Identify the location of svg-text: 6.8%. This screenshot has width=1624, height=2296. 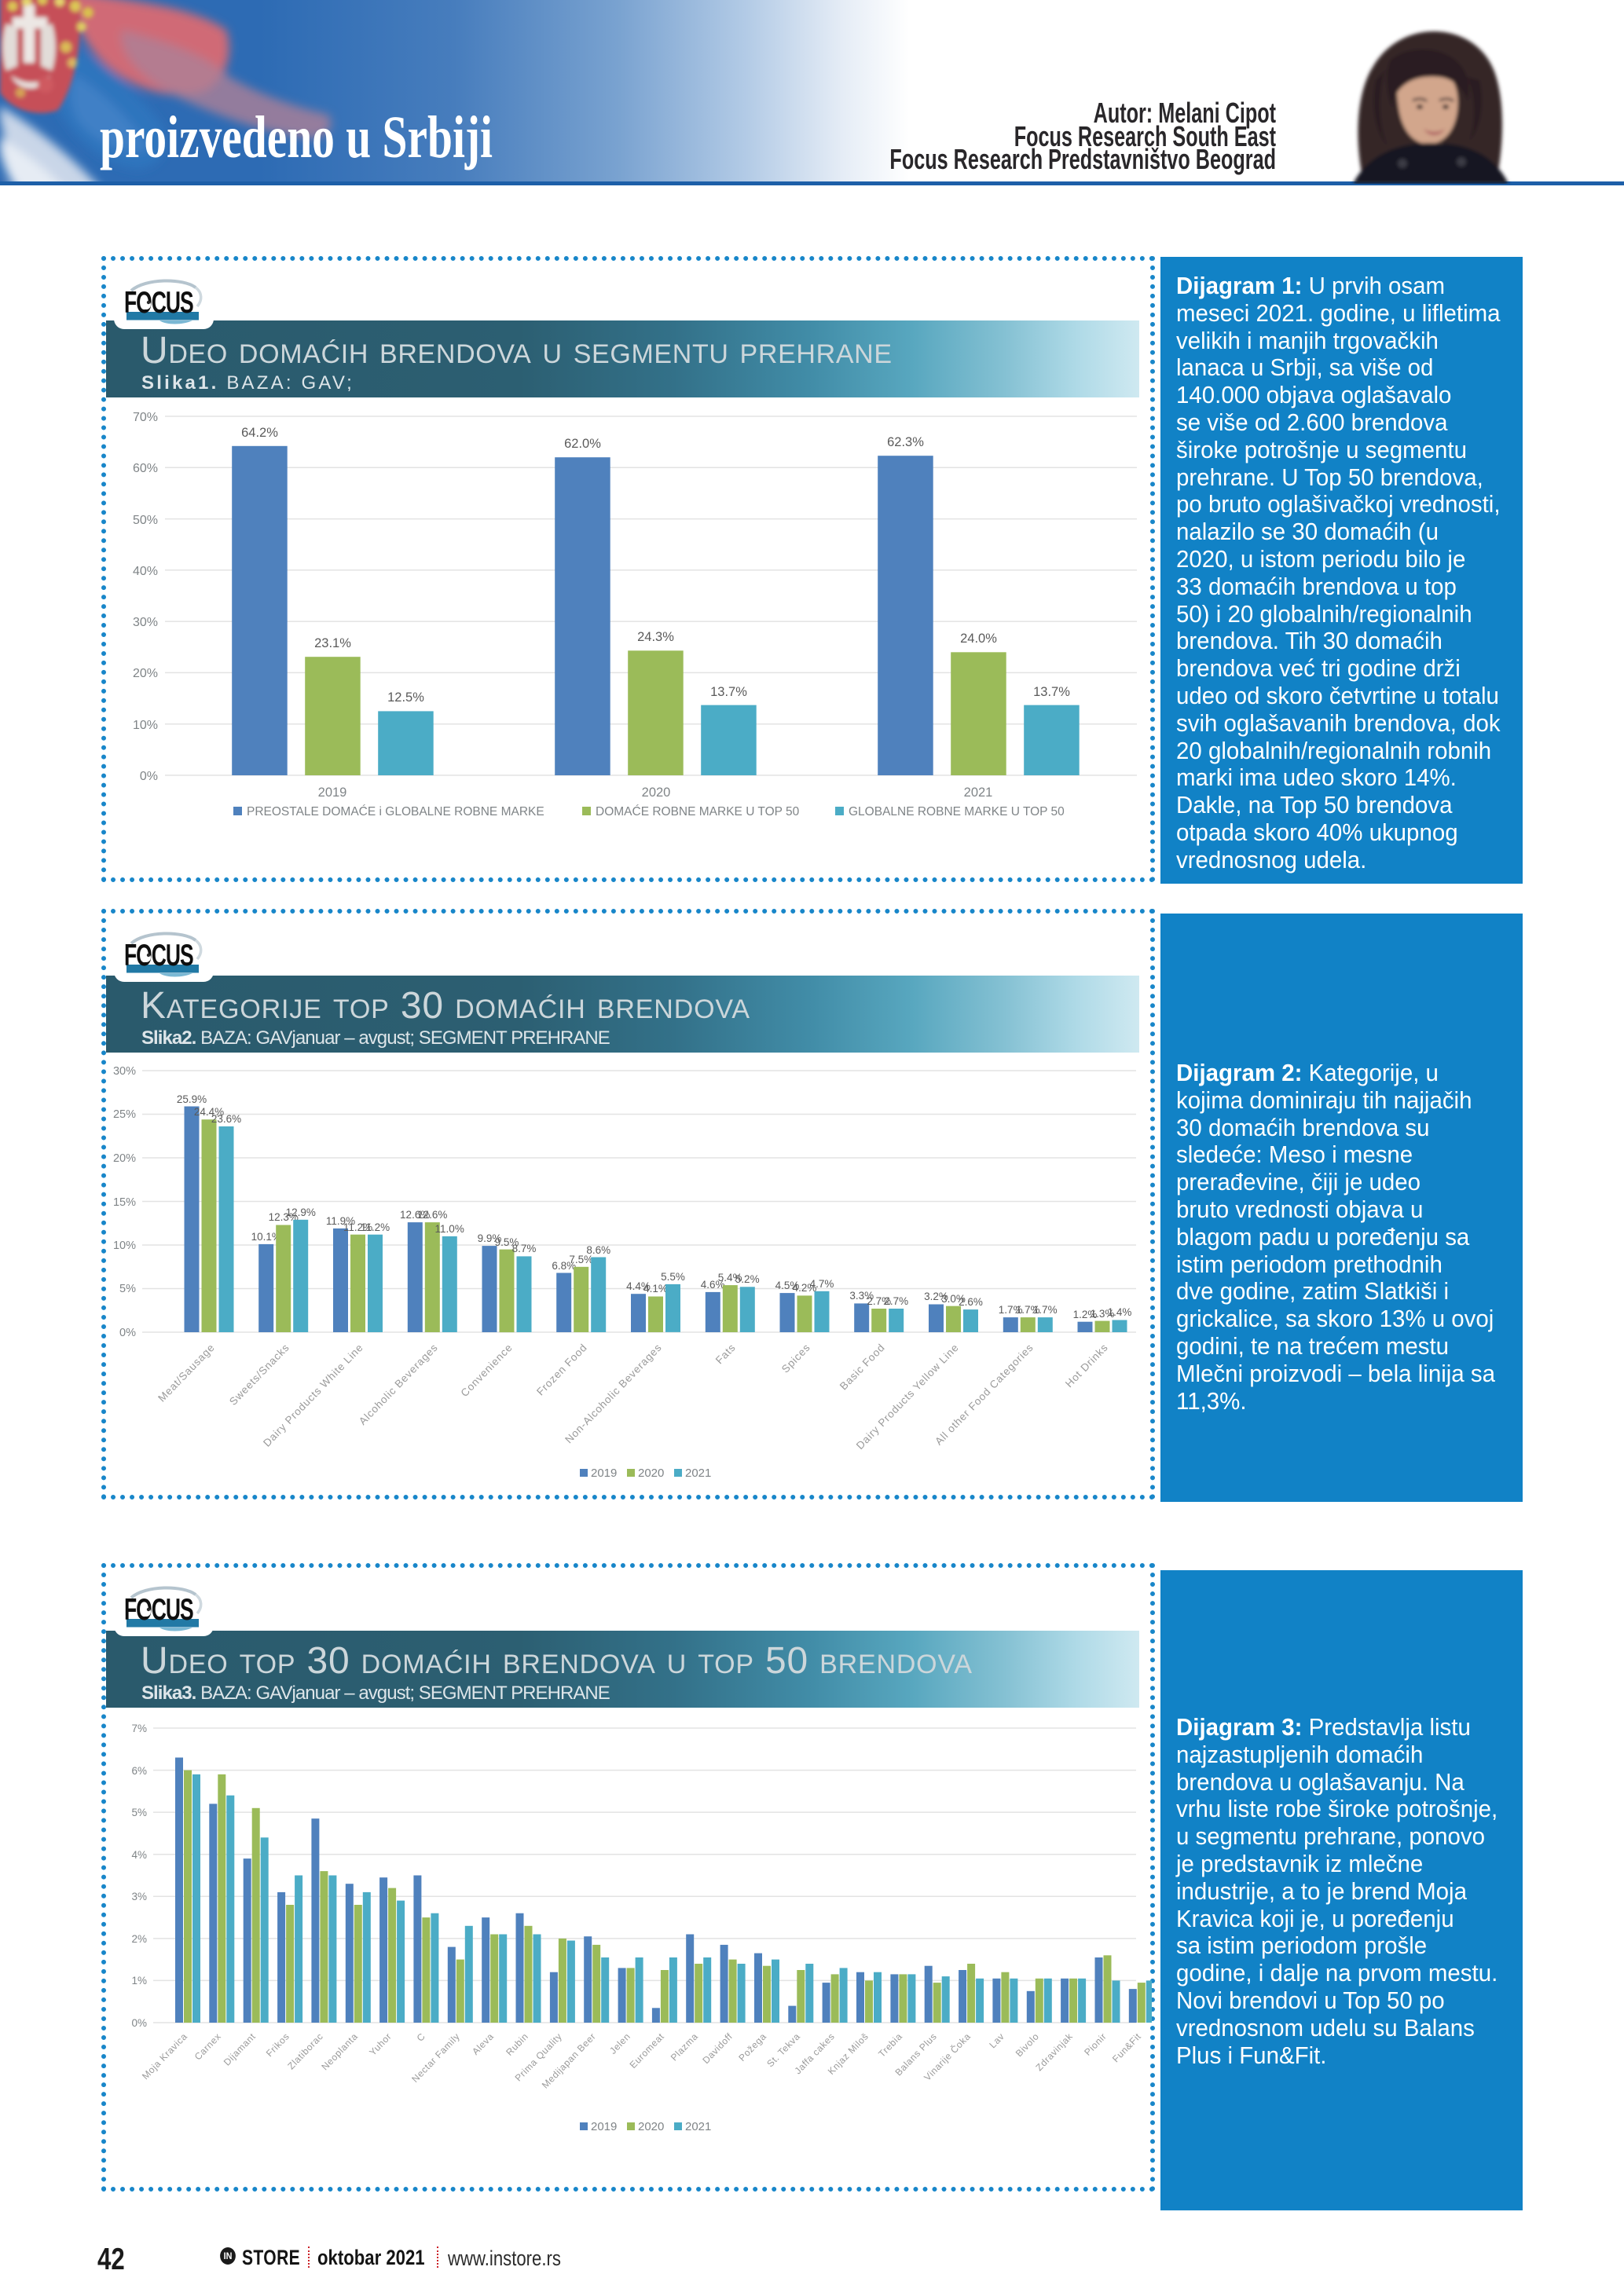
(564, 1266).